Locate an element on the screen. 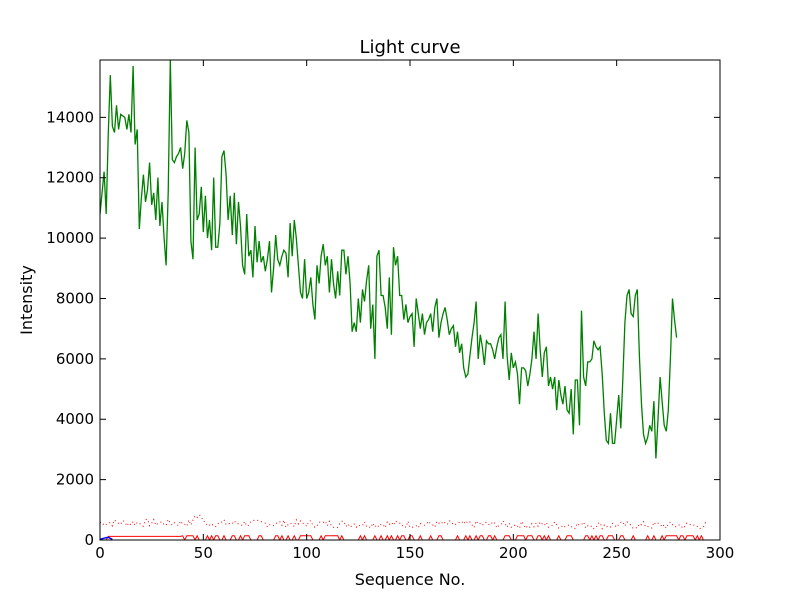  y-tick-label: 8000 is located at coordinates (75, 298).